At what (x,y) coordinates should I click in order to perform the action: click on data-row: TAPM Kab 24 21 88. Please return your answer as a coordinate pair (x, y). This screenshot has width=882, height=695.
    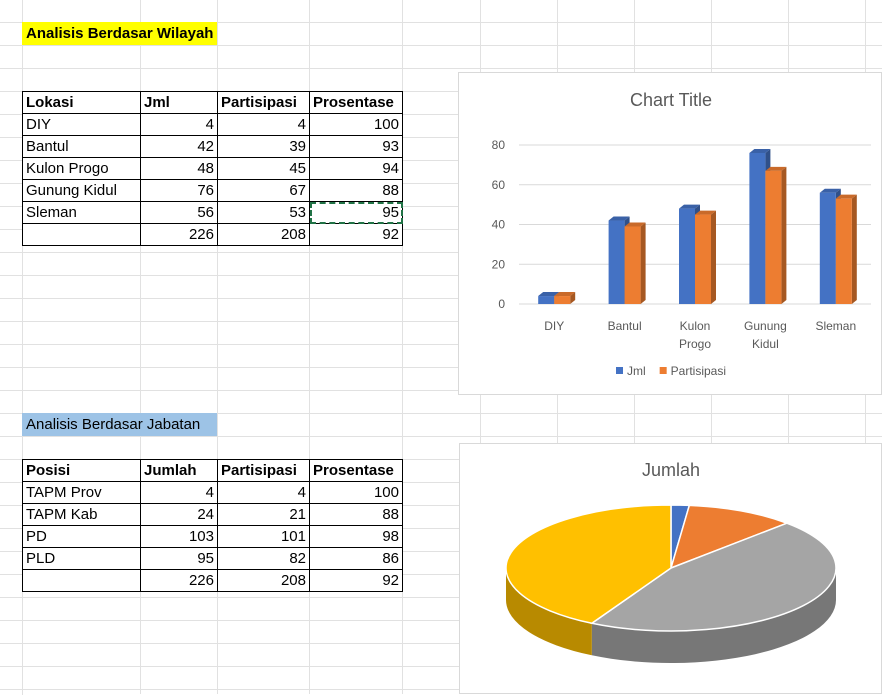
    Looking at the image, I should click on (212, 514).